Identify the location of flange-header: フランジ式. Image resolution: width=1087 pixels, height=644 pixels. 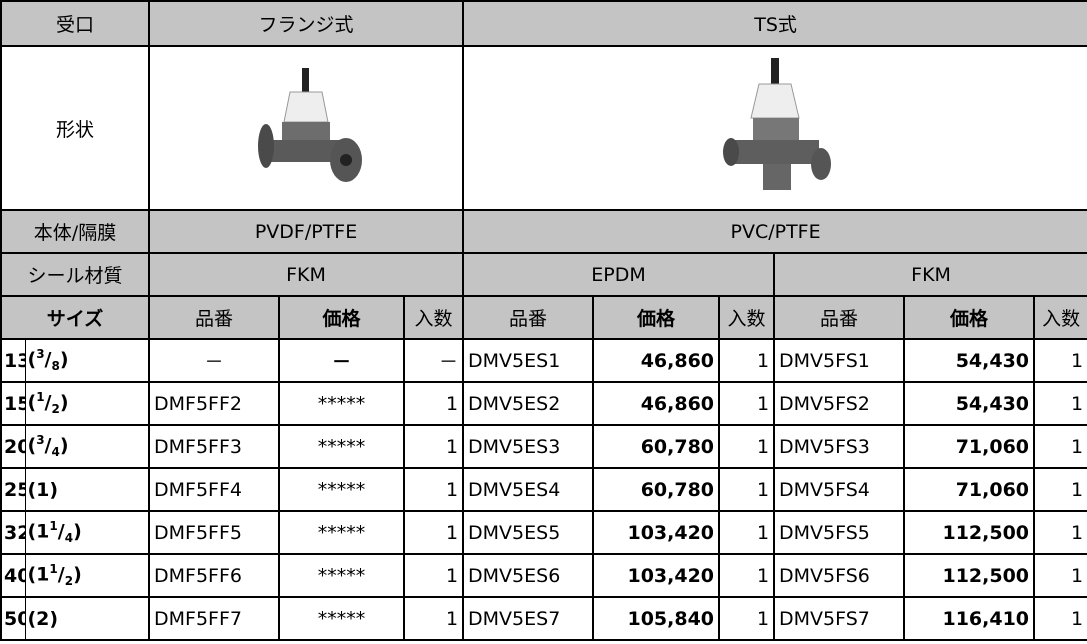
(306, 23).